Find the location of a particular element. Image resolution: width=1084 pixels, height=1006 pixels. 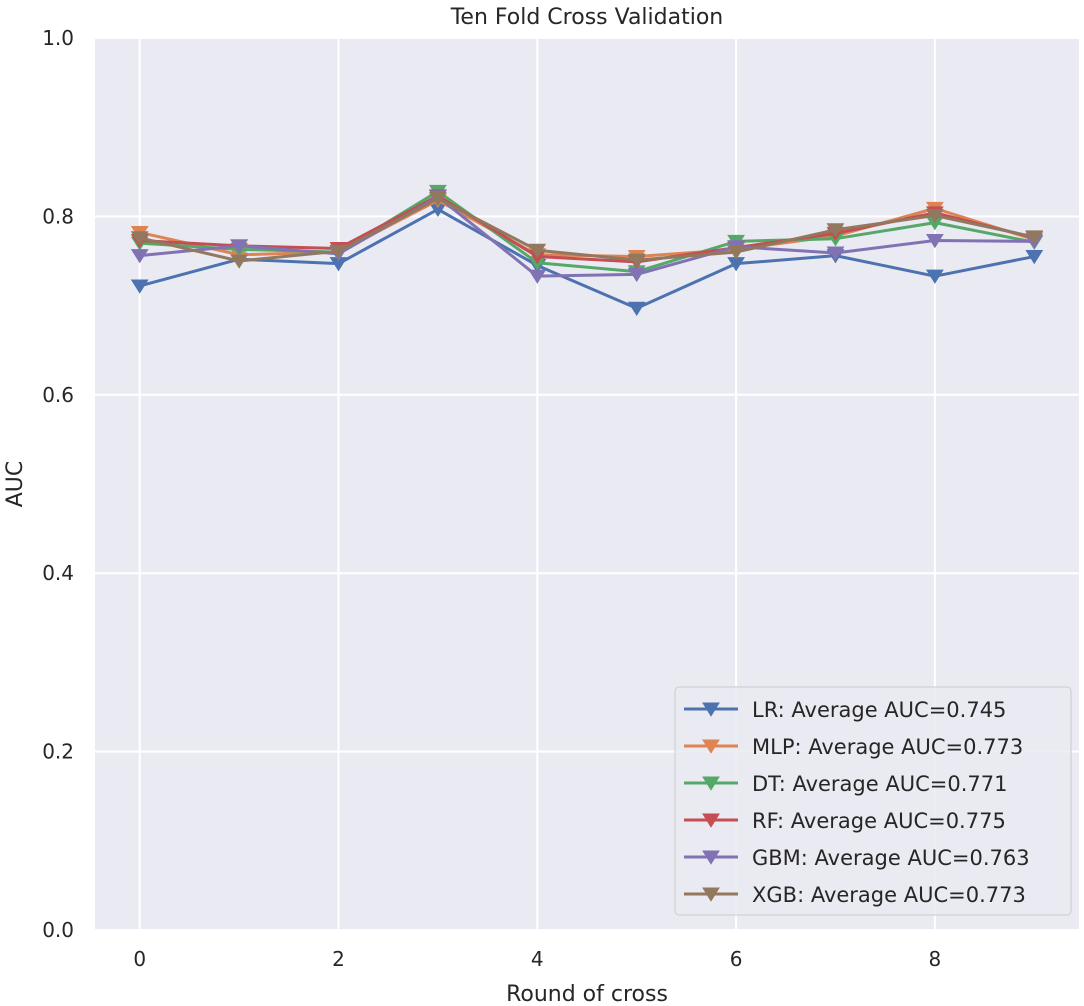

legend-marker-gbm is located at coordinates (711, 857).